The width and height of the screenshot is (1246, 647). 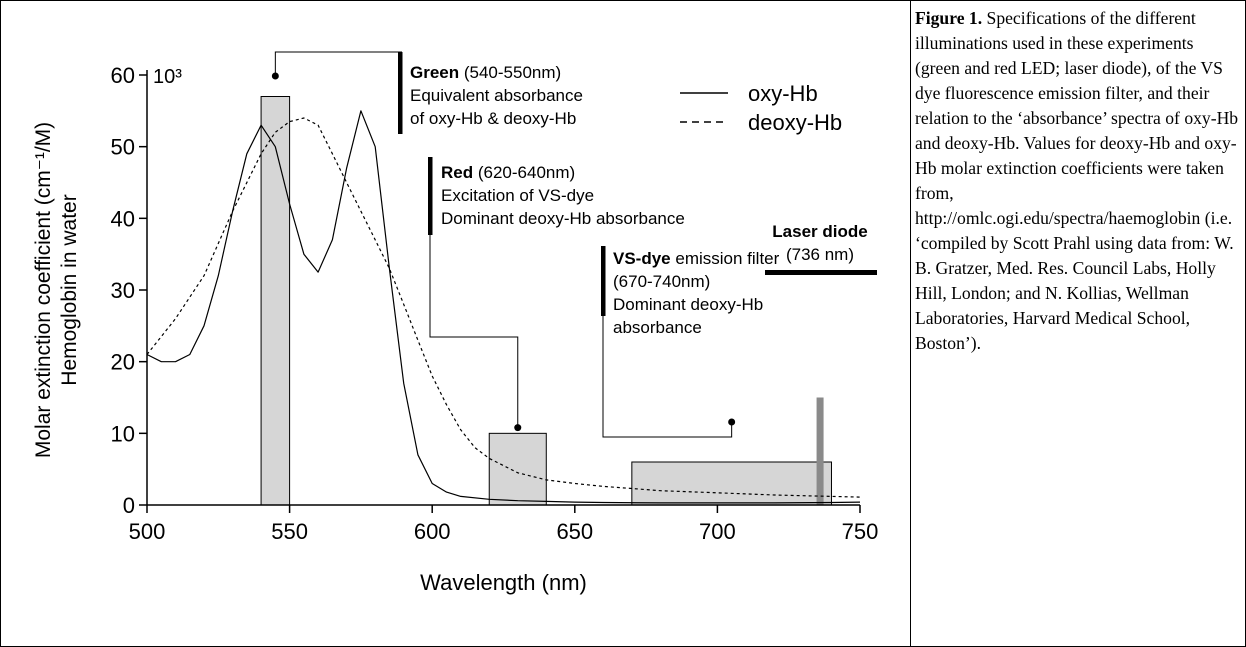 I want to click on y-tick-label: 50, so click(x=123, y=147).